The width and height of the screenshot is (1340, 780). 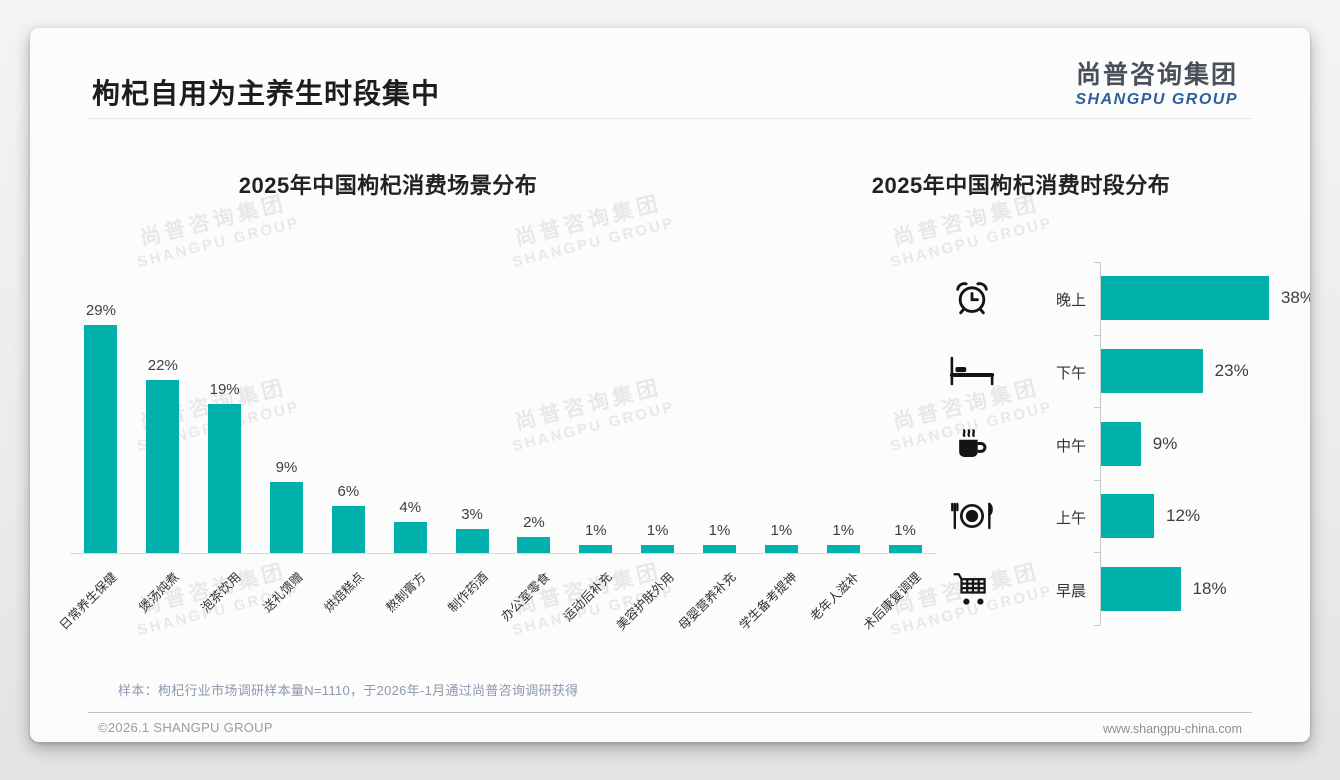 What do you see at coordinates (1231, 370) in the screenshot?
I see `time-bar-value-label: 23%` at bounding box center [1231, 370].